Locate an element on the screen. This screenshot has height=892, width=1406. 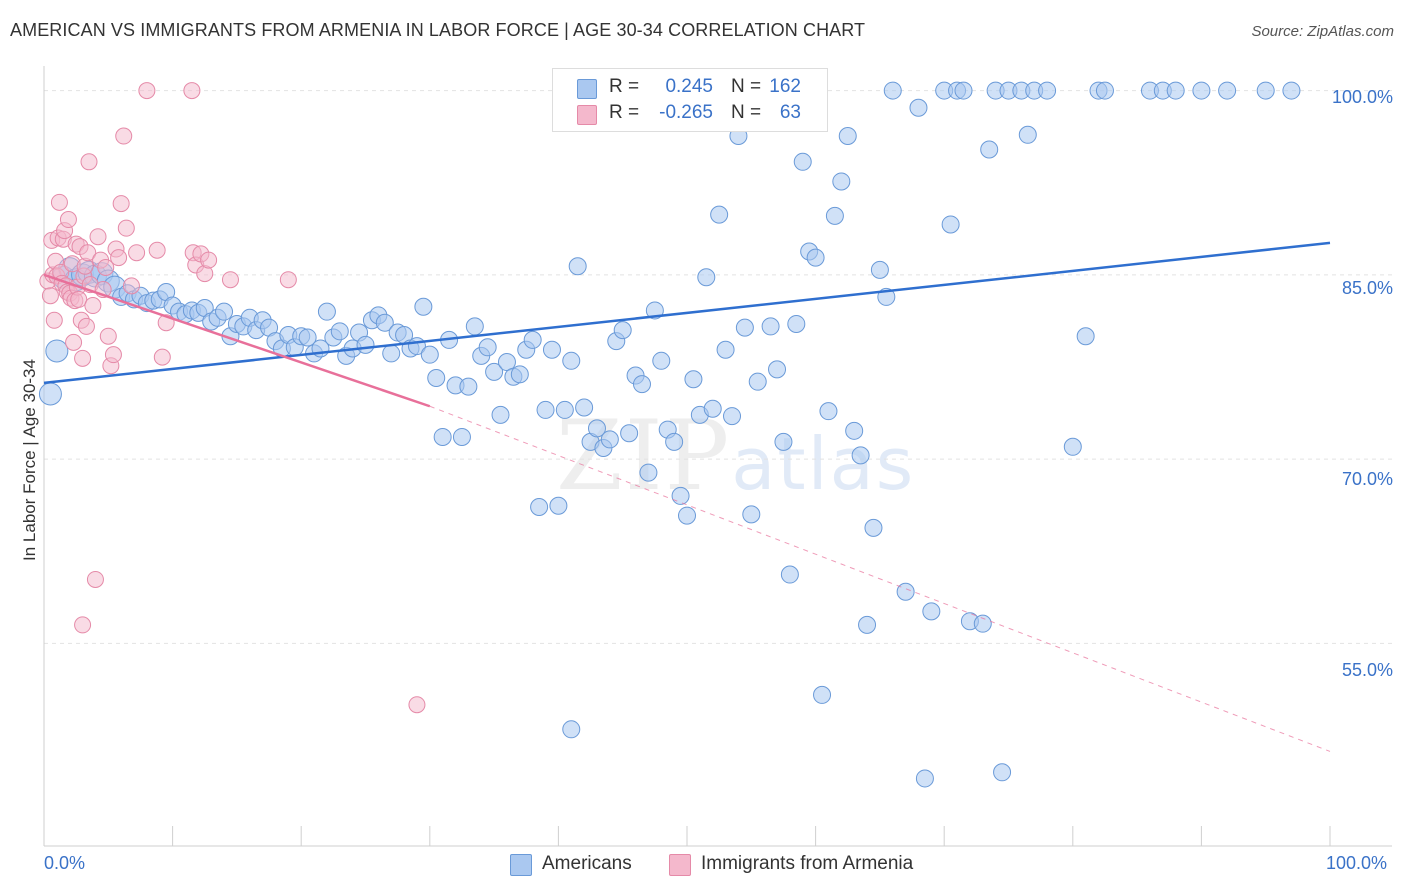
x-tick-label-max: 100.0% is located at coordinates (1357, 863).